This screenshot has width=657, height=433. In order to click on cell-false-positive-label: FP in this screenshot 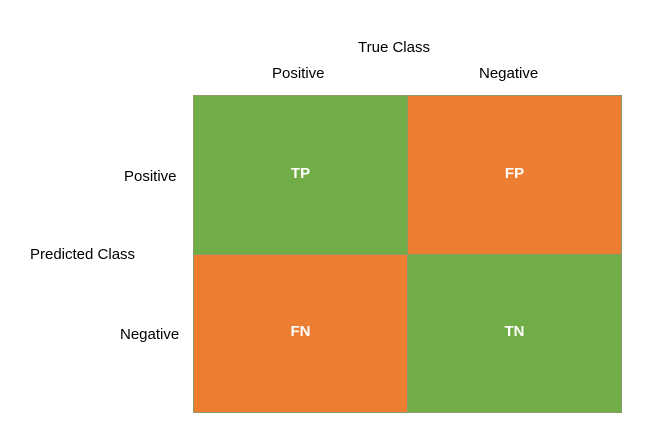, I will do `click(514, 173)`.